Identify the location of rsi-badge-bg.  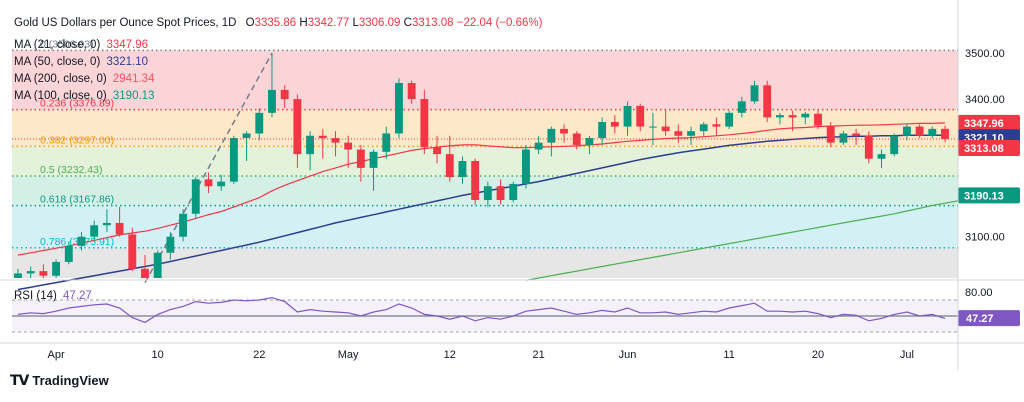
(989, 318).